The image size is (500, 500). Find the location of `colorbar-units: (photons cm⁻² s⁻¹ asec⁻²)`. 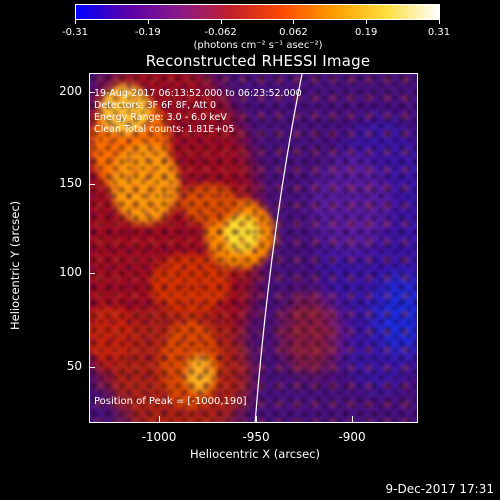

colorbar-units: (photons cm⁻² s⁻¹ asec⁻²) is located at coordinates (258, 45).